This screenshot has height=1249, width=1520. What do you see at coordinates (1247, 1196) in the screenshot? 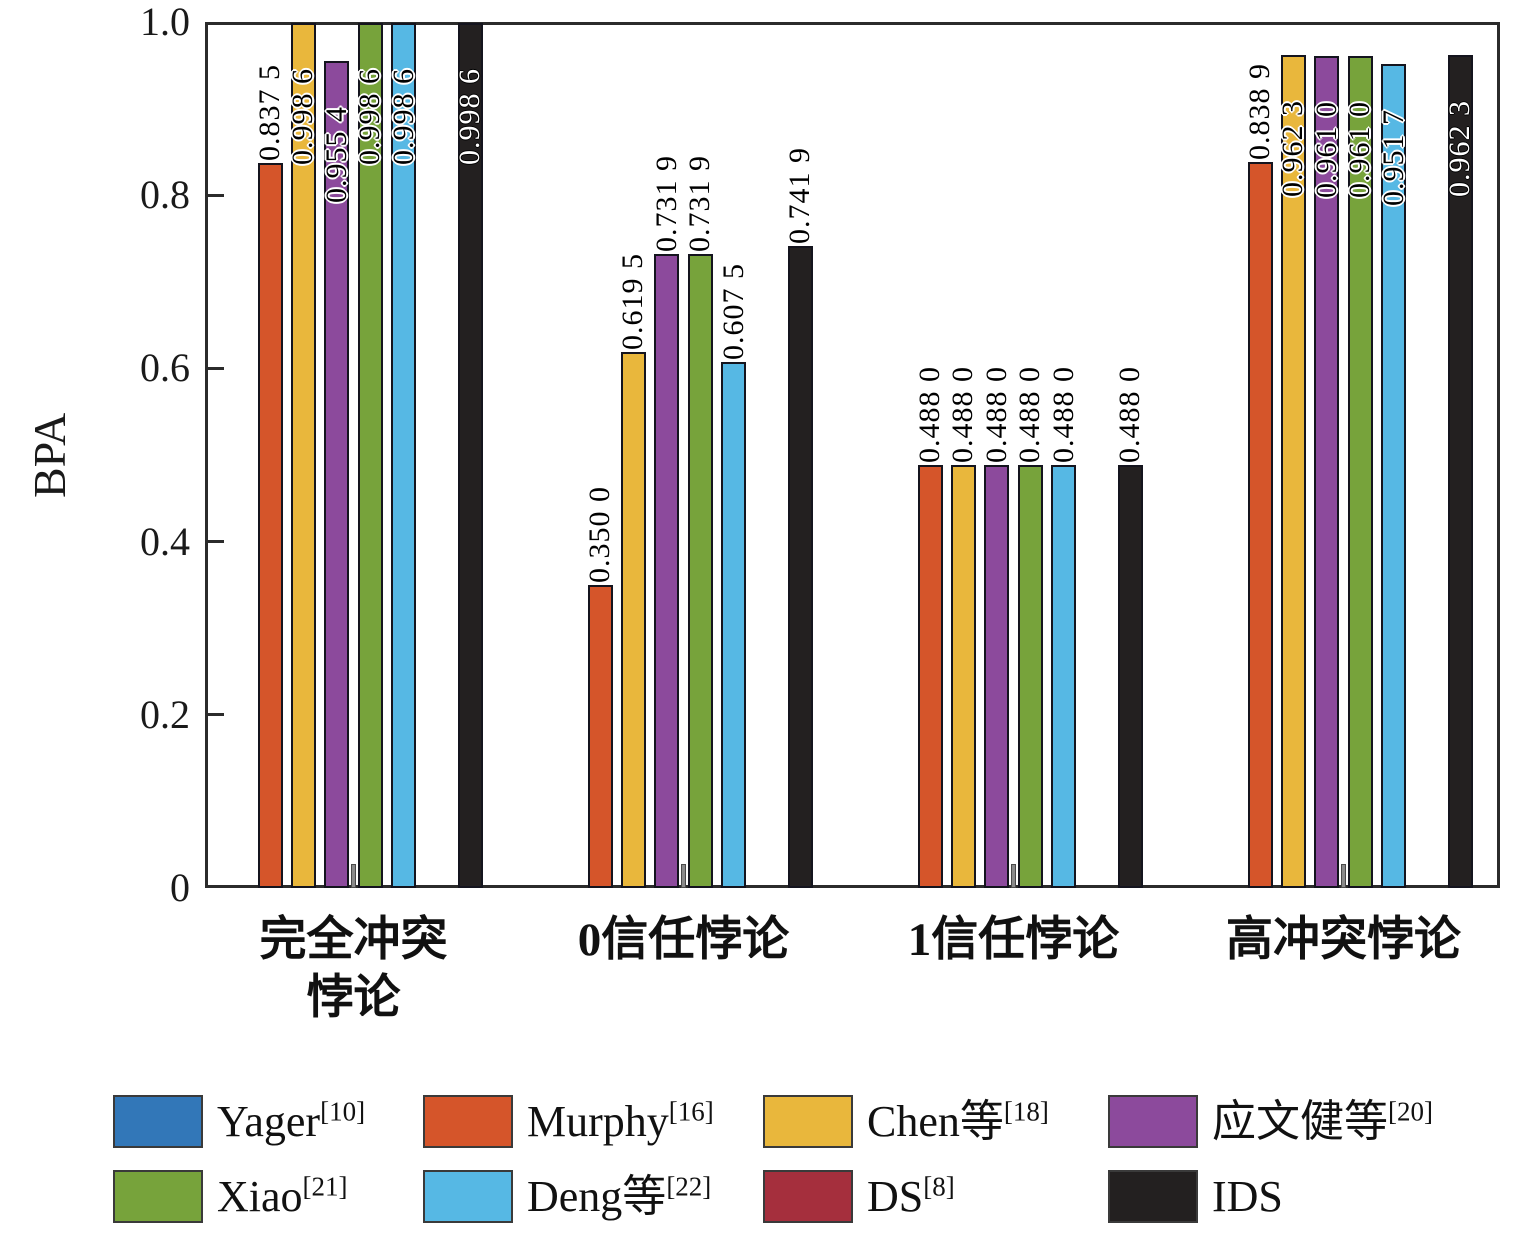
I see `legend-label-IDS: IDS` at bounding box center [1247, 1196].